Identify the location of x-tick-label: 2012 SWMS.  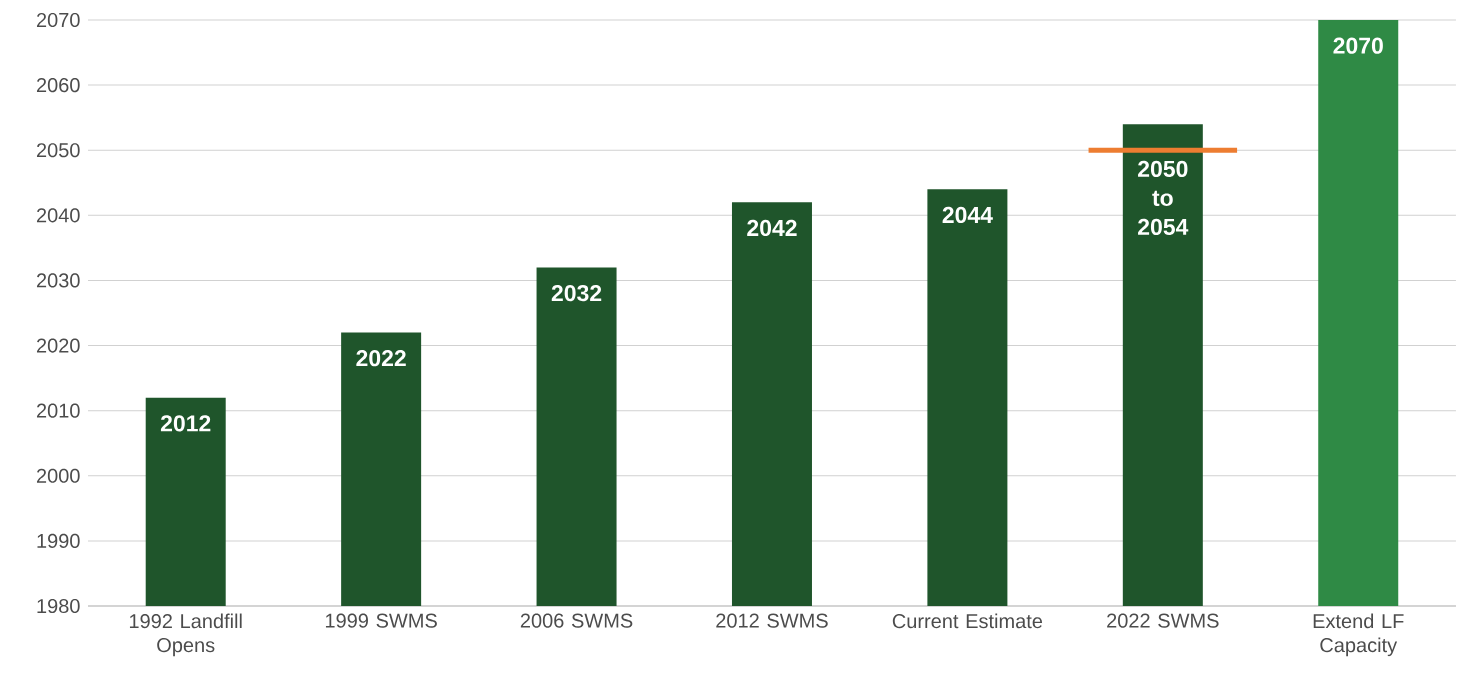
(772, 620).